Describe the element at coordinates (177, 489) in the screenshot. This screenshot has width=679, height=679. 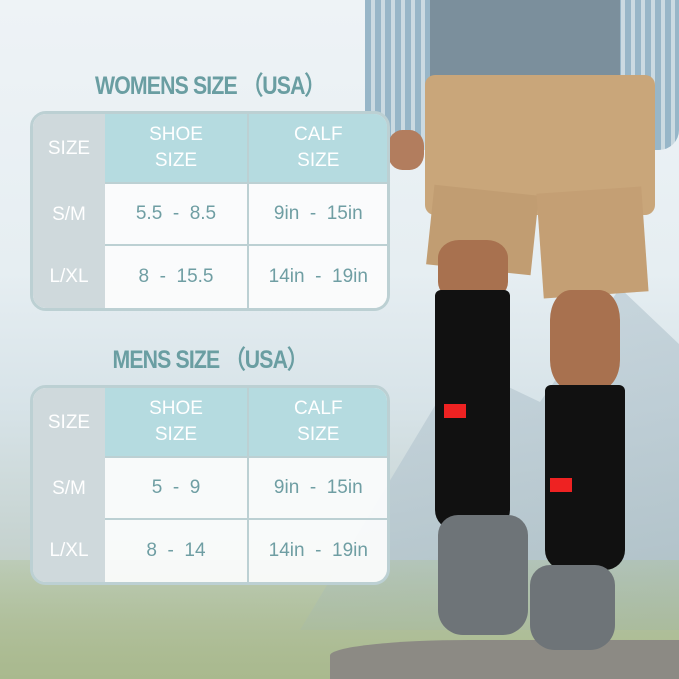
I see `shoe-size-value: 5 - 9` at that location.